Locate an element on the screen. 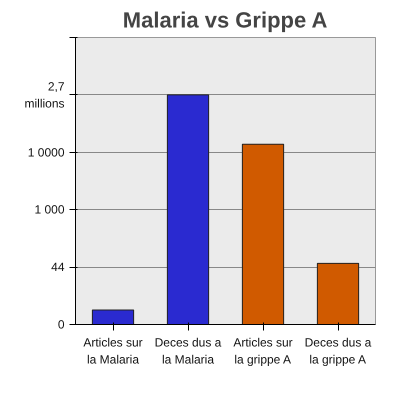 The image size is (400, 394). text: 44 is located at coordinates (58, 267).